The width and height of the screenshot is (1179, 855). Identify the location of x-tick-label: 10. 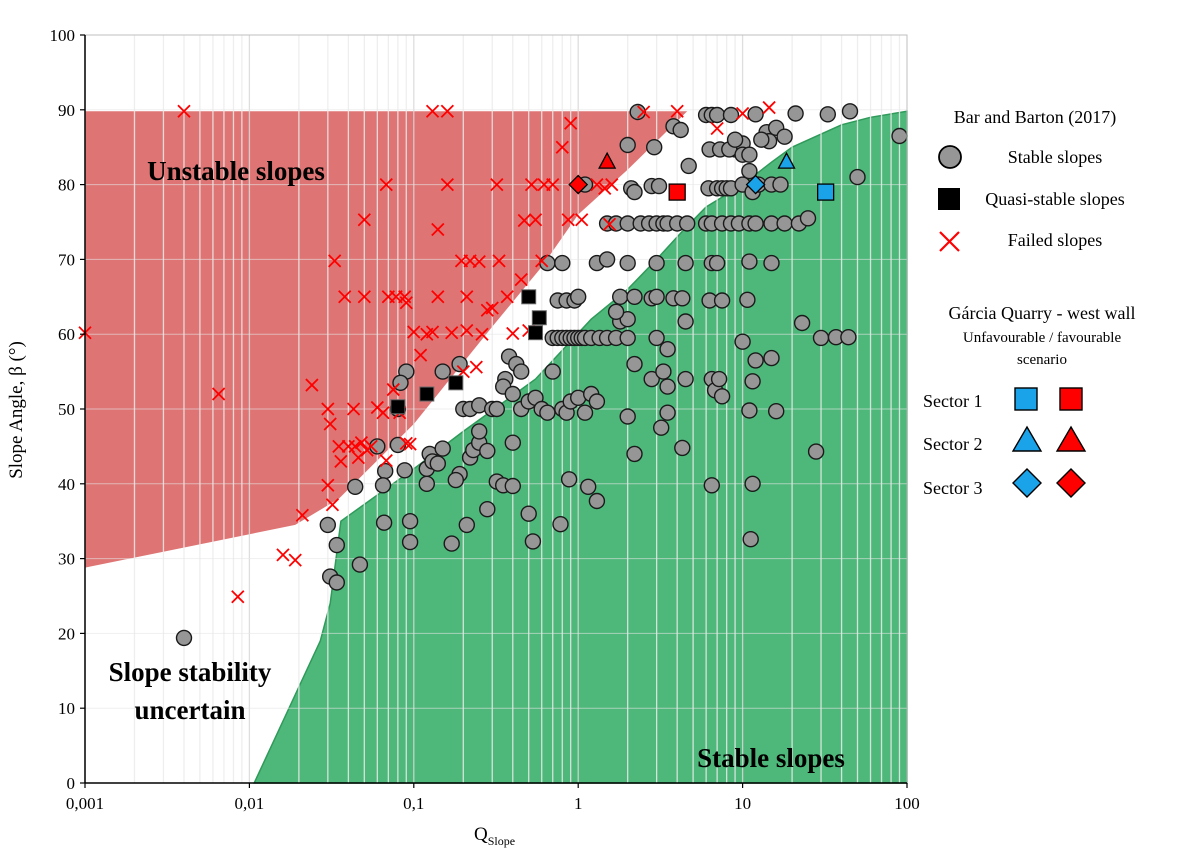
(742, 803).